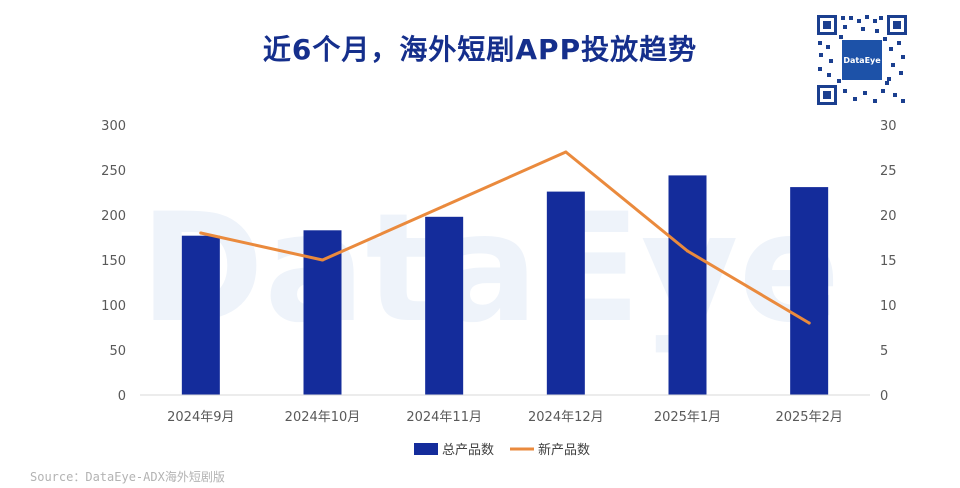 The height and width of the screenshot is (488, 960). Describe the element at coordinates (200, 417) in the screenshot. I see `x-tick-label: 2024年9月` at that location.